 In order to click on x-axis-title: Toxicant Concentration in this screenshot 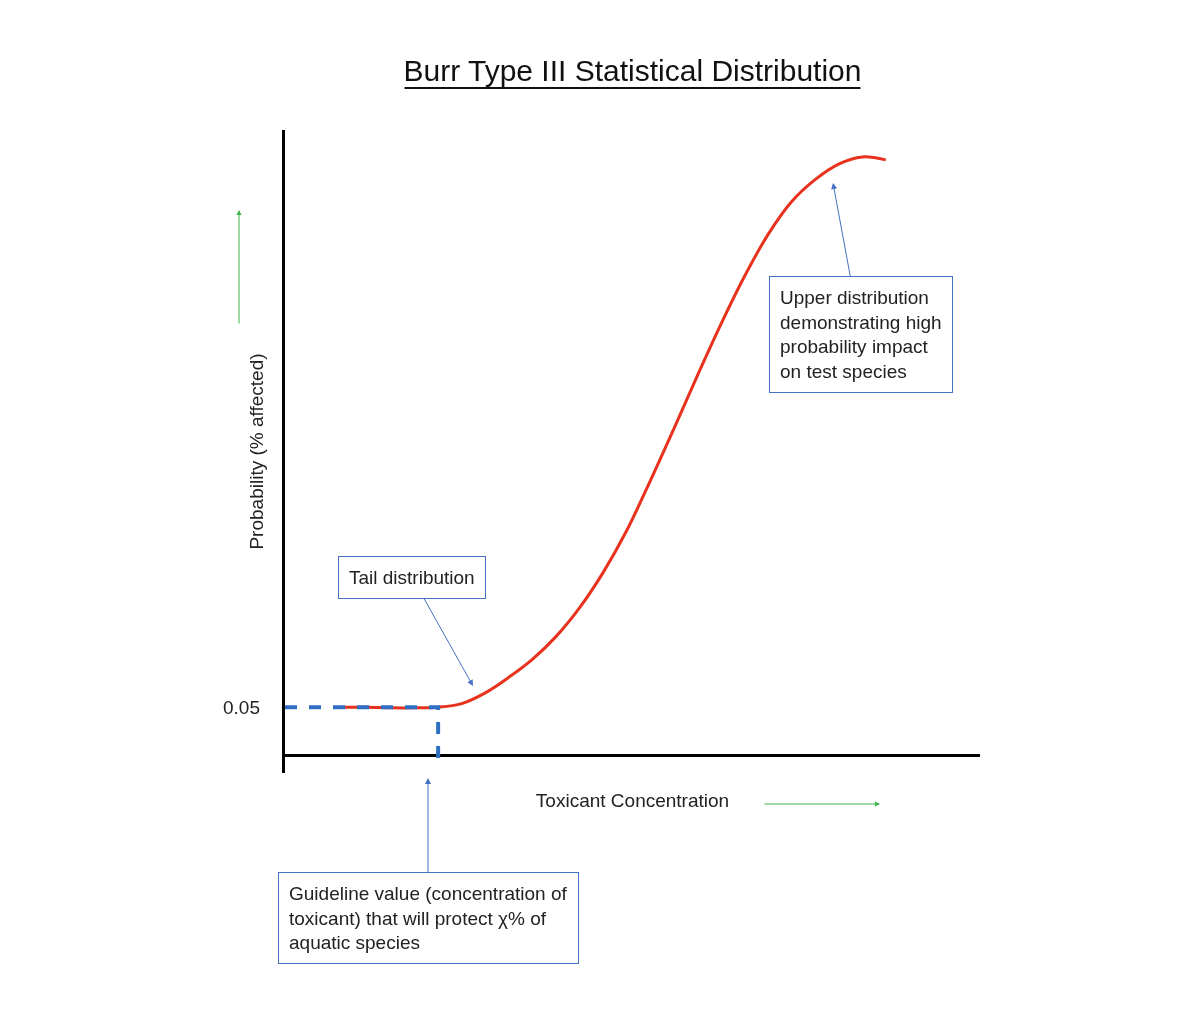, I will do `click(632, 800)`.